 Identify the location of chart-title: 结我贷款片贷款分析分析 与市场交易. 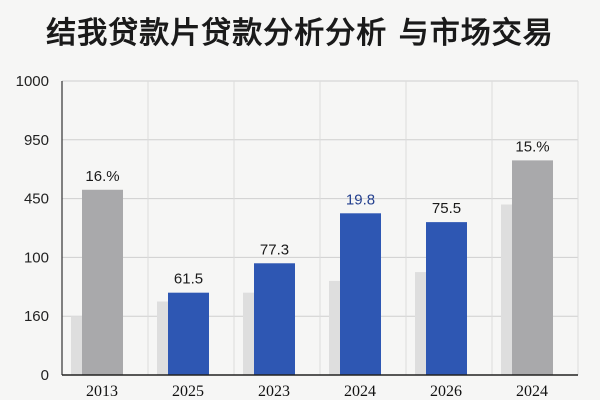
(300, 33).